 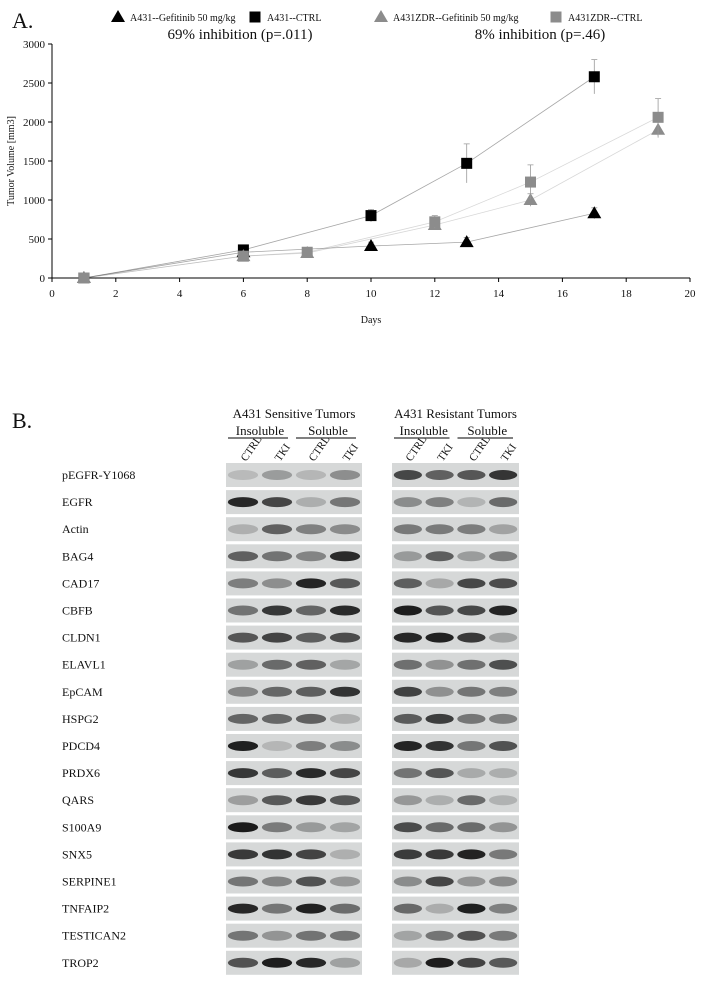 What do you see at coordinates (456, 18) in the screenshot?
I see `legend-label: A431ZDR--Gefitinib 50 mg/kg` at bounding box center [456, 18].